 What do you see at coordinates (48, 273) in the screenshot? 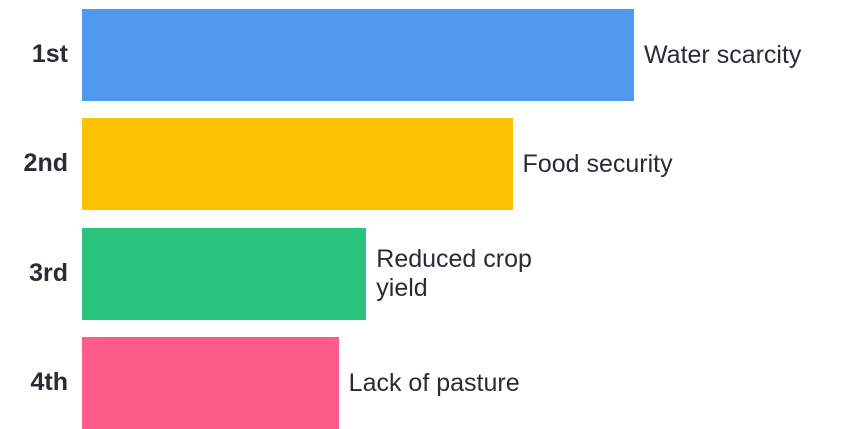
I see `rank-label: 3rd` at bounding box center [48, 273].